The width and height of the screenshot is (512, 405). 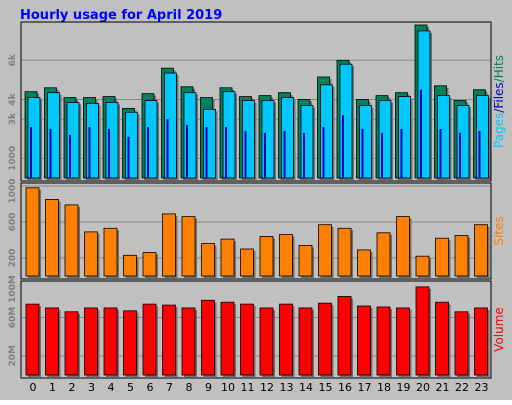 What do you see at coordinates (499, 95) in the screenshot?
I see `panel-label-part: Files` at bounding box center [499, 95].